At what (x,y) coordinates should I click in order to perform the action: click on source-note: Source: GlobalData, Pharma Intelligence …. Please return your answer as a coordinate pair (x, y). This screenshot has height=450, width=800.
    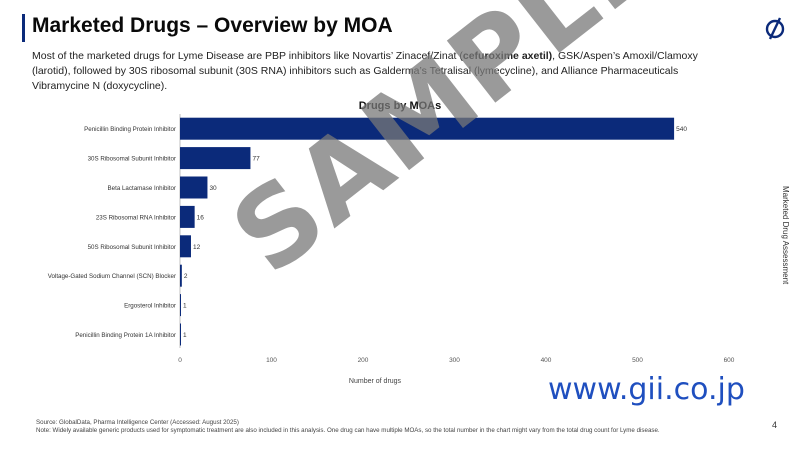
    Looking at the image, I should click on (137, 422).